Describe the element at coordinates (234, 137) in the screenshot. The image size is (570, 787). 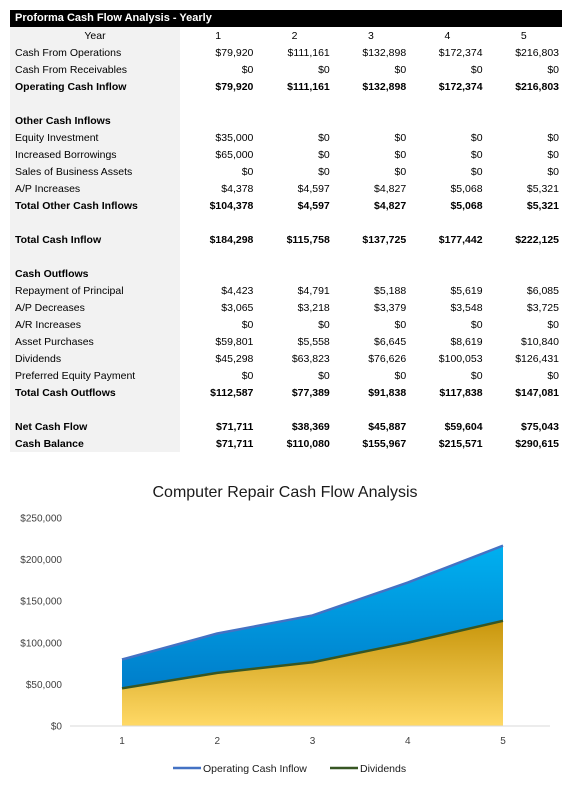
I see `row-value: $35,000` at that location.